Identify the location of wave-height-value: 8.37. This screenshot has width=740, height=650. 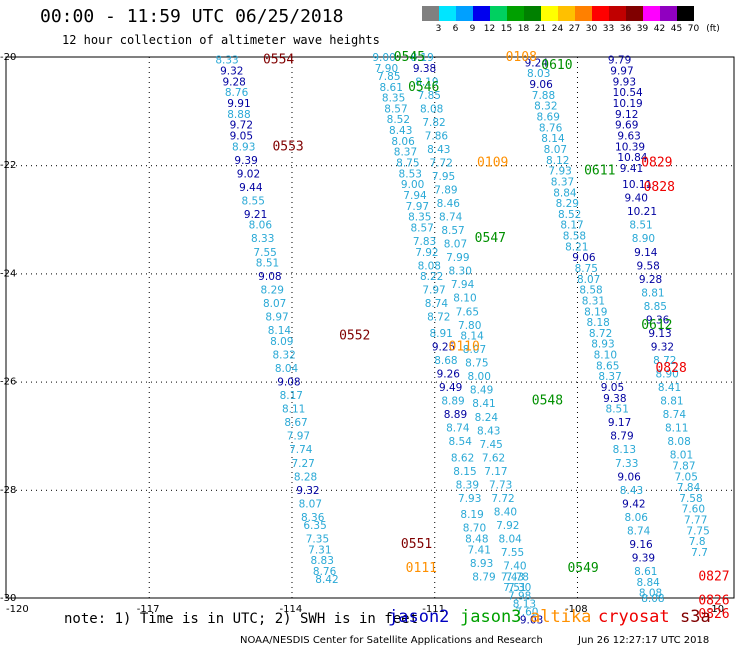
(609, 377).